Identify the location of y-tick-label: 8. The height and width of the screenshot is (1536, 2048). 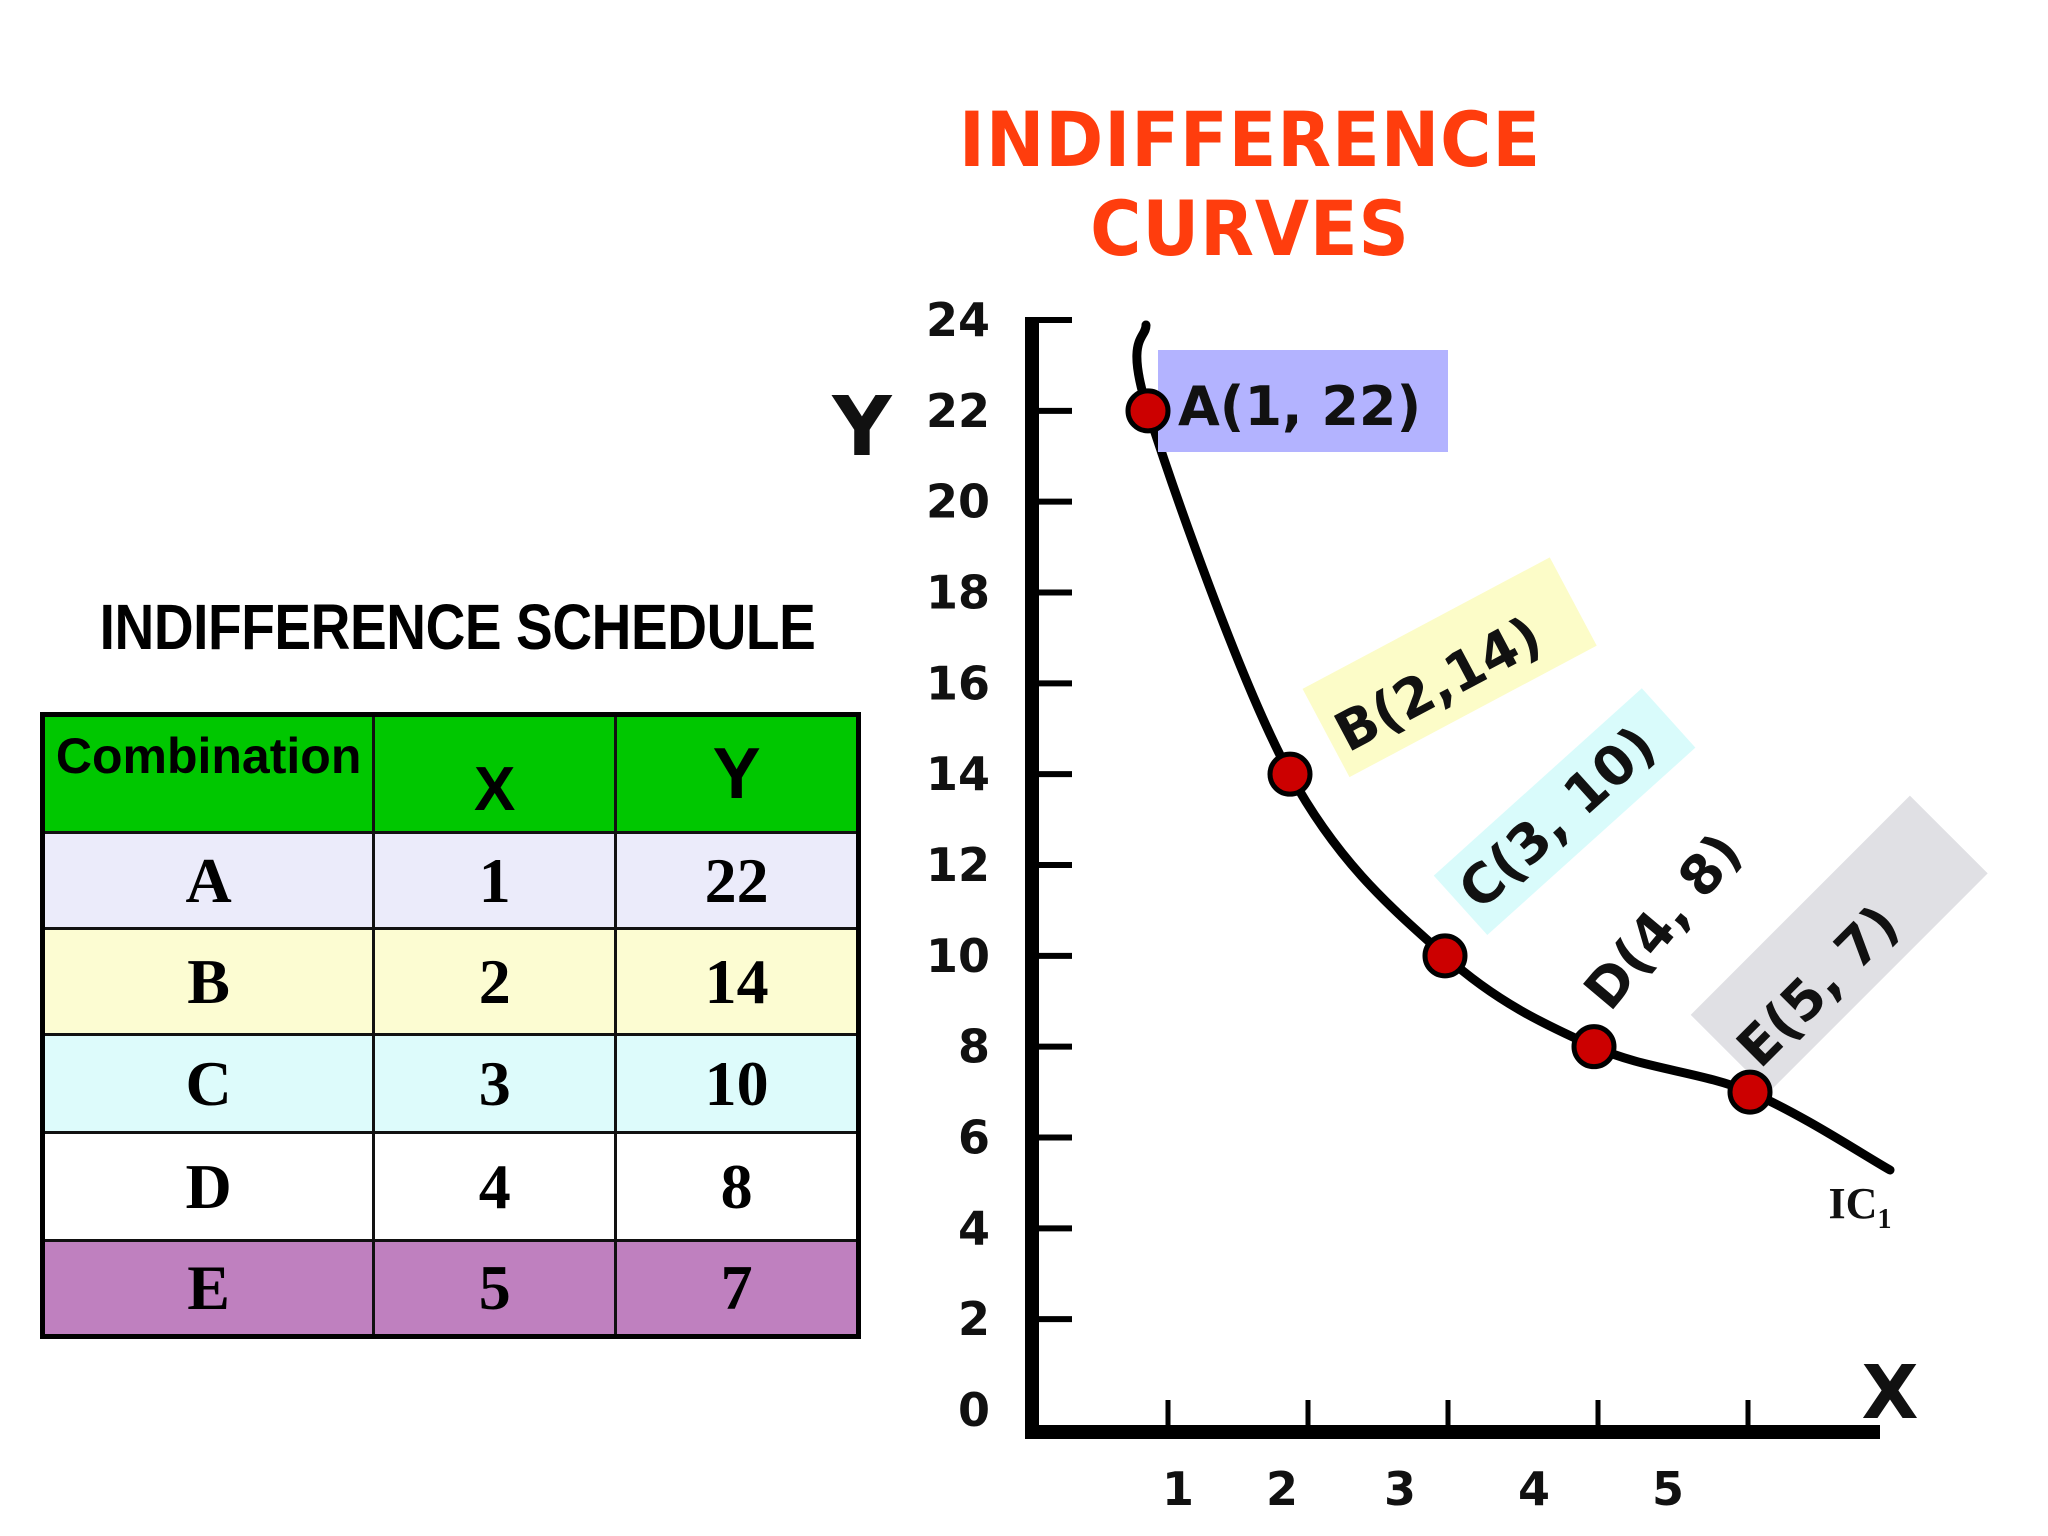
(974, 1047).